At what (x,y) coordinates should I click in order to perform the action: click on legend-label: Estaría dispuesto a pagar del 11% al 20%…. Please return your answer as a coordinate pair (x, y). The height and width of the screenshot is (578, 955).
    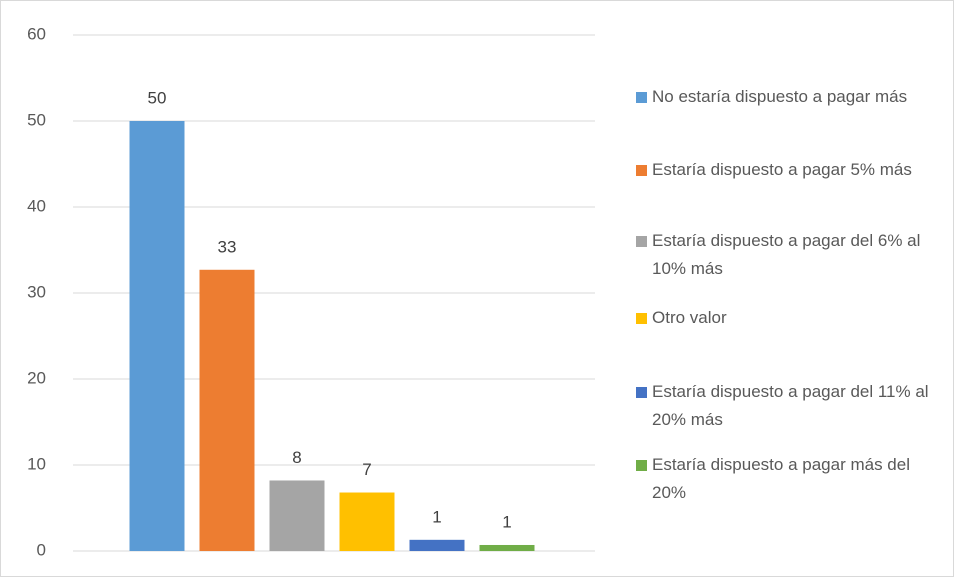
    Looking at the image, I should click on (790, 405).